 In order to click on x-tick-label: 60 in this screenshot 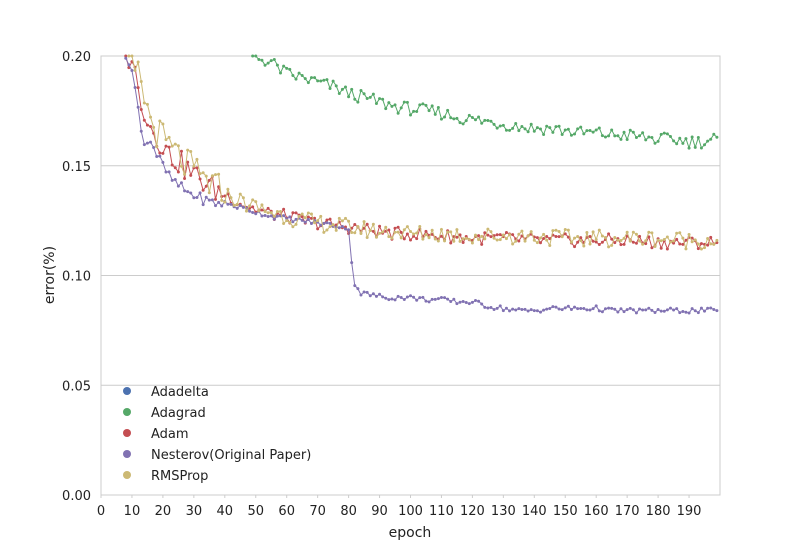, I will do `click(286, 511)`.